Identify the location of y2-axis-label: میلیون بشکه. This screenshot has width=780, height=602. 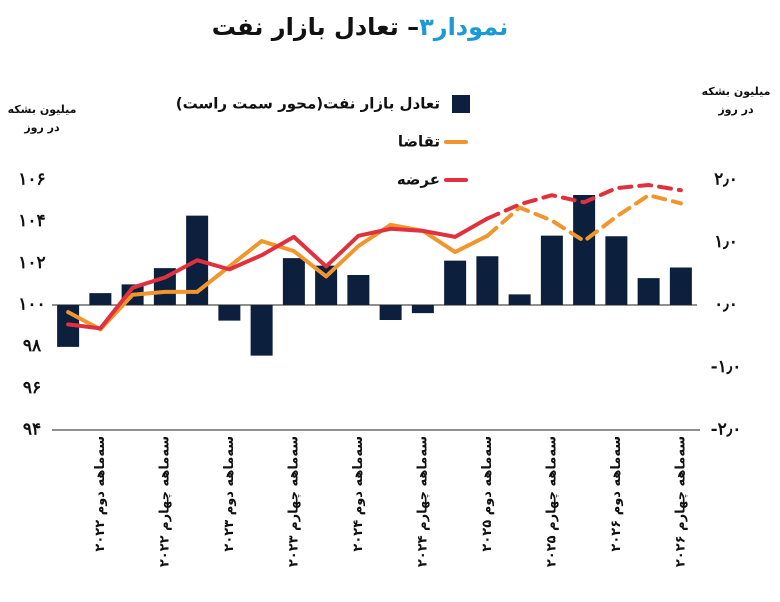
(736, 91).